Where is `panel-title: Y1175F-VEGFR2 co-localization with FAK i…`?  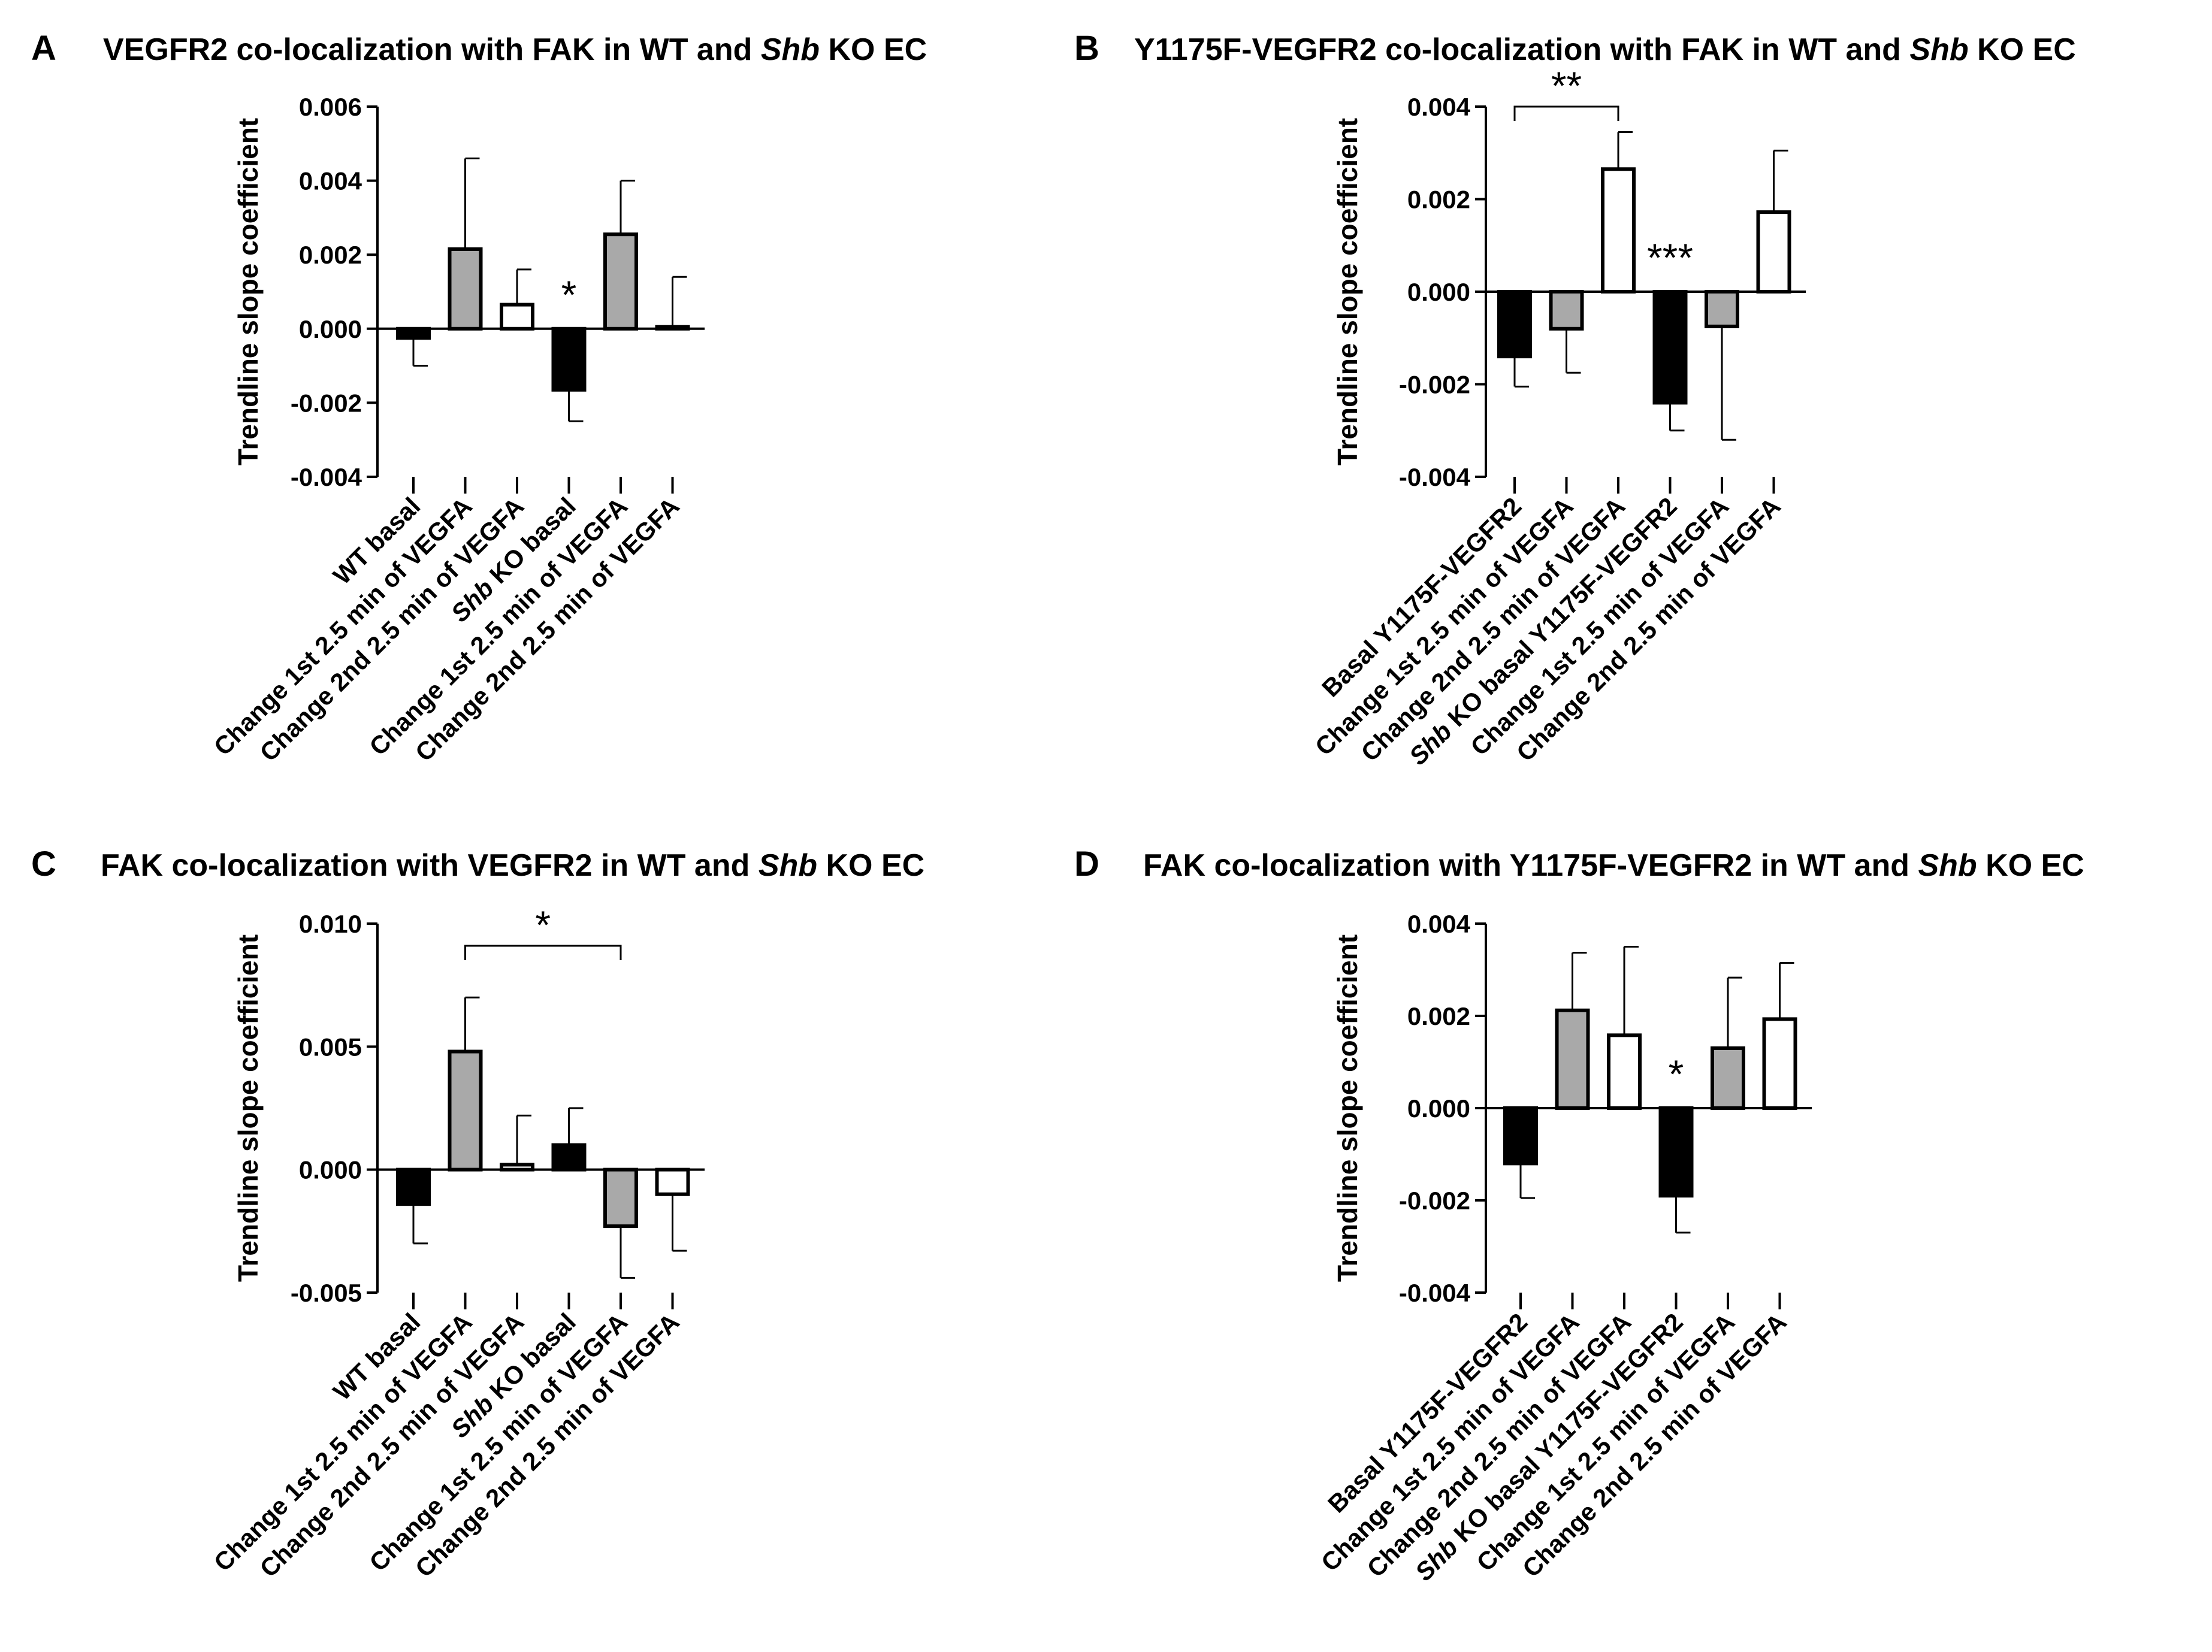 panel-title: Y1175F-VEGFR2 co-localization with FAK i… is located at coordinates (1605, 49).